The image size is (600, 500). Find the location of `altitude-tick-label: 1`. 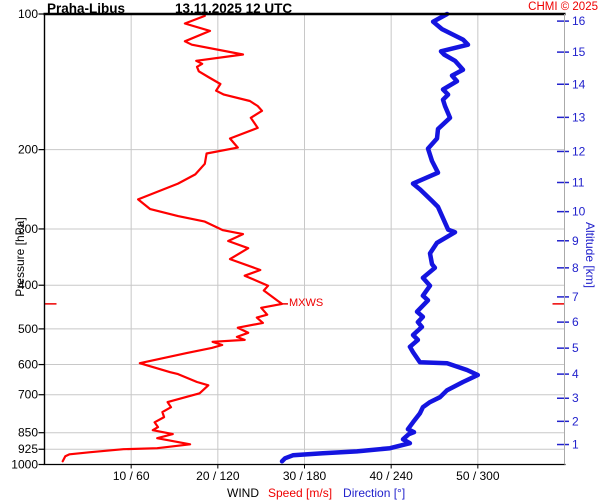

altitude-tick-label: 1 is located at coordinates (575, 445).